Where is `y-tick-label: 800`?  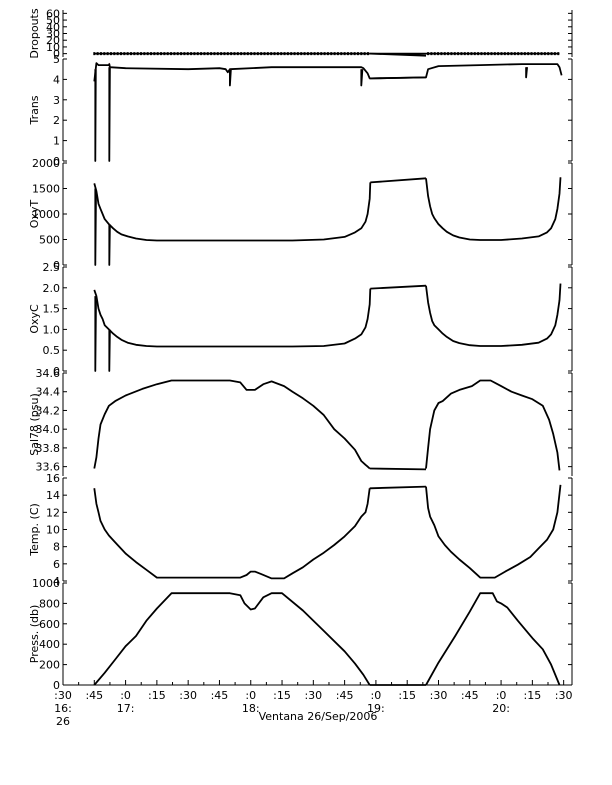
y-tick-label: 800 is located at coordinates (49, 603).